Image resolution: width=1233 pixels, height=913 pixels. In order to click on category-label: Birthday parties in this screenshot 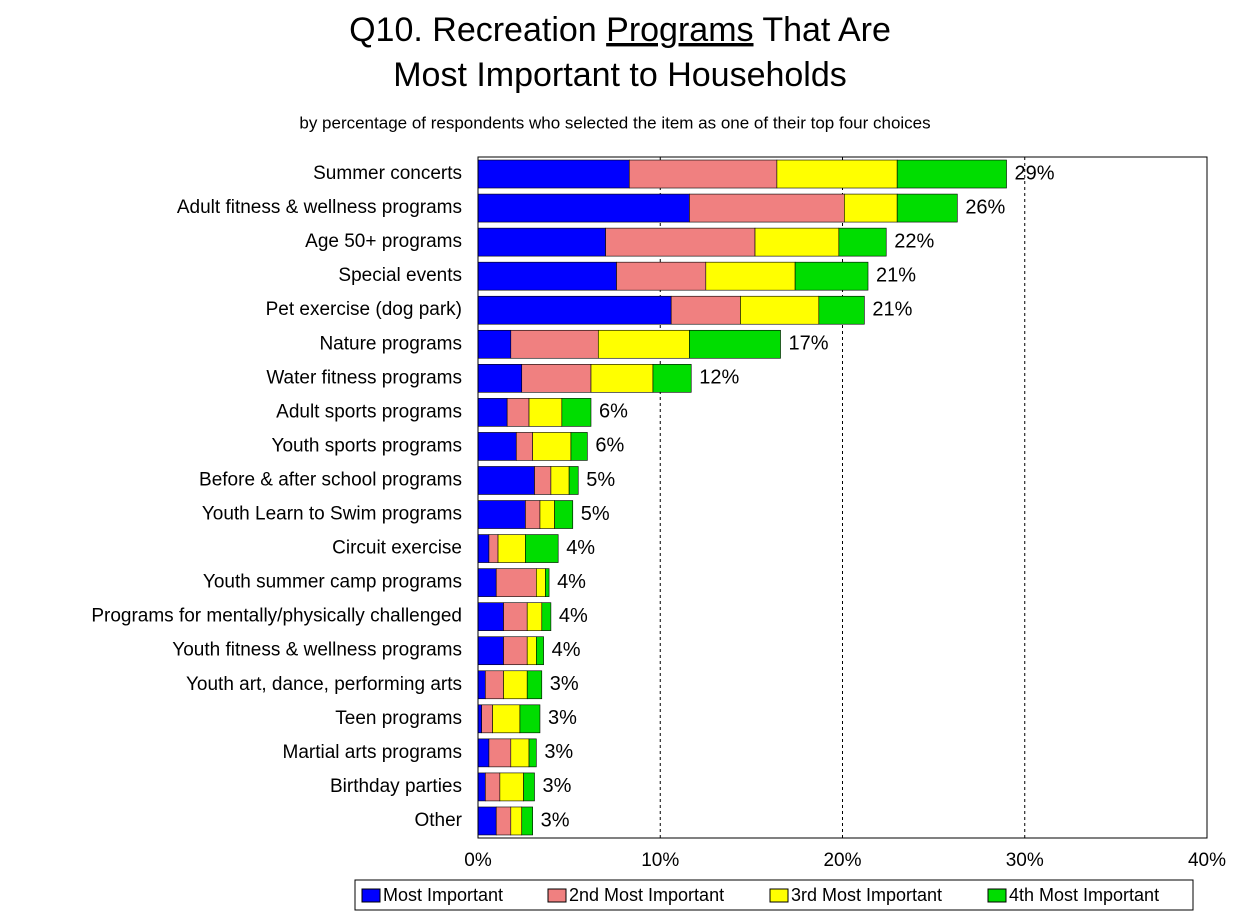, I will do `click(396, 786)`.